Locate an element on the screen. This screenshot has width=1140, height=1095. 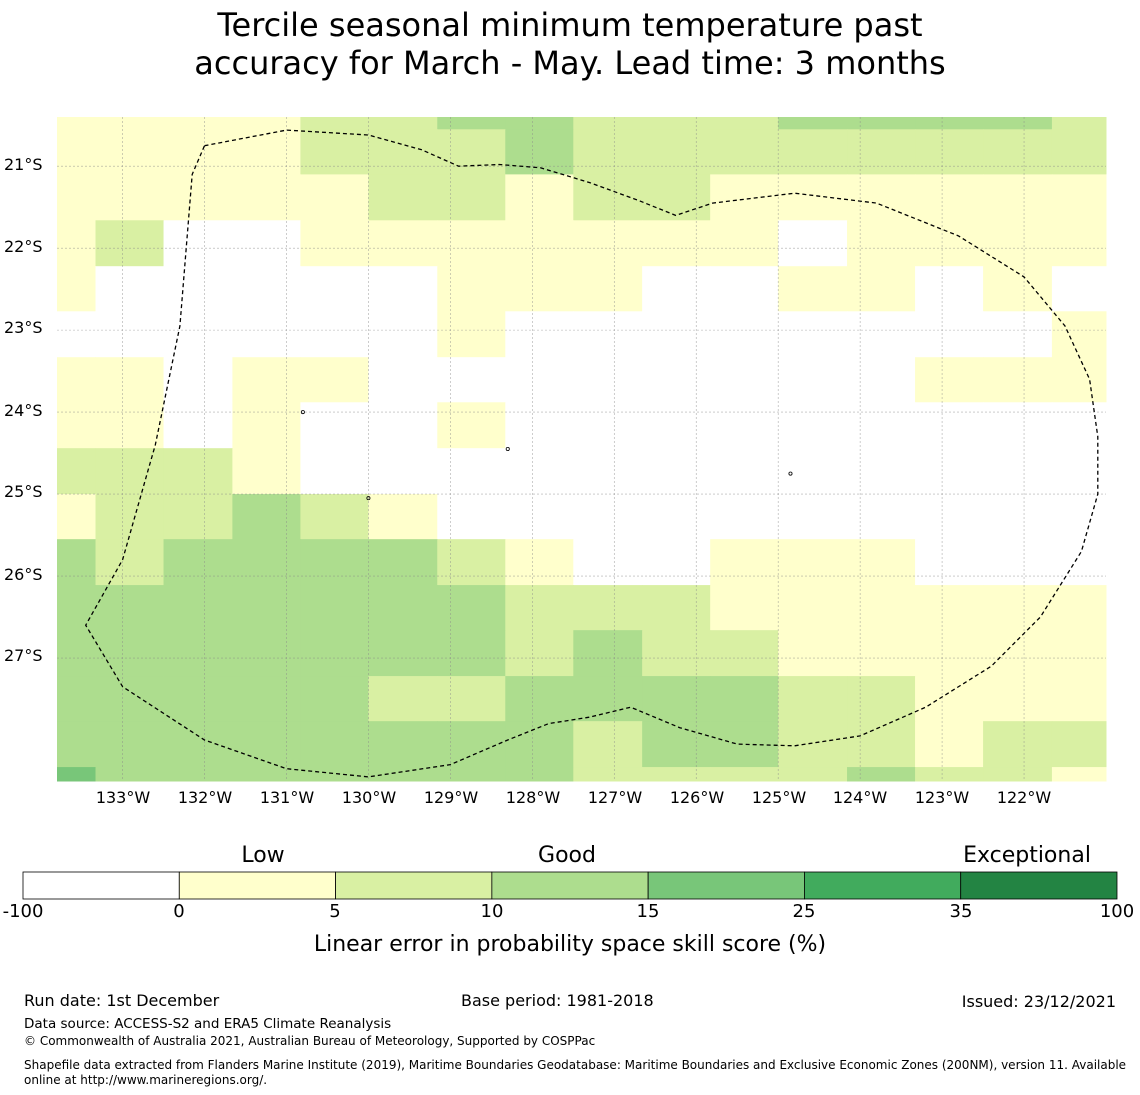
issued-date: Issued: 23/12/2021 is located at coordinates (1038, 1001).